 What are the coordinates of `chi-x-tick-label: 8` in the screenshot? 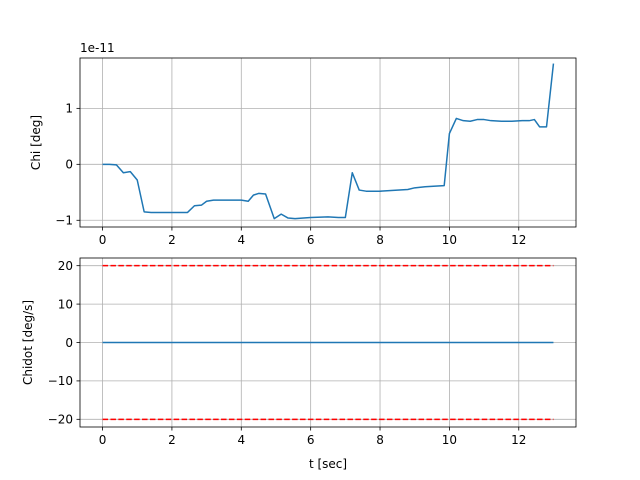 It's located at (380, 240).